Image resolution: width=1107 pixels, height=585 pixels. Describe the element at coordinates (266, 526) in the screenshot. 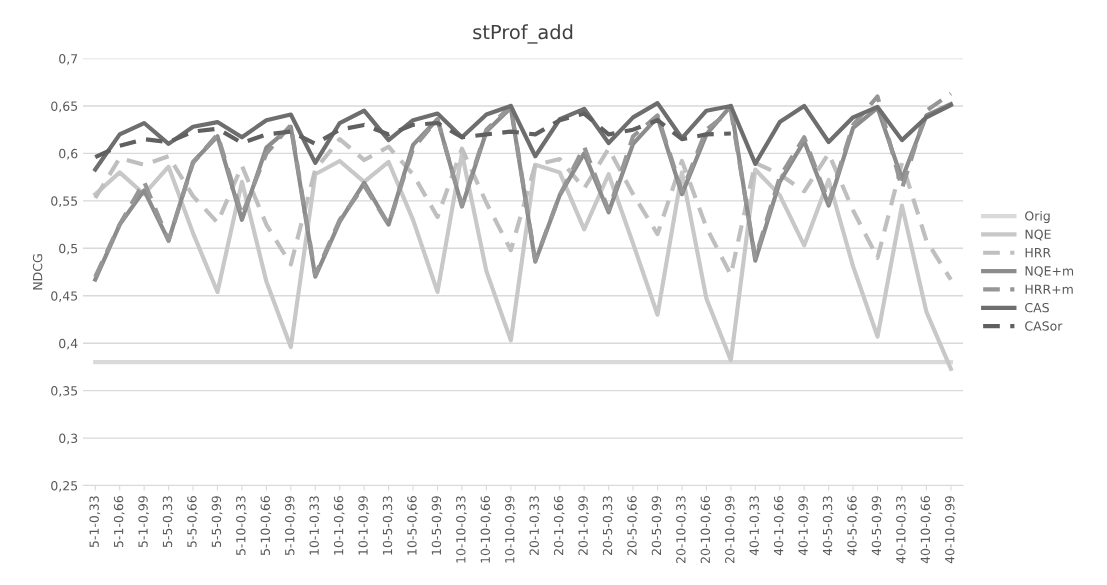

I see `x-tick-label: 5-10-0,66` at that location.